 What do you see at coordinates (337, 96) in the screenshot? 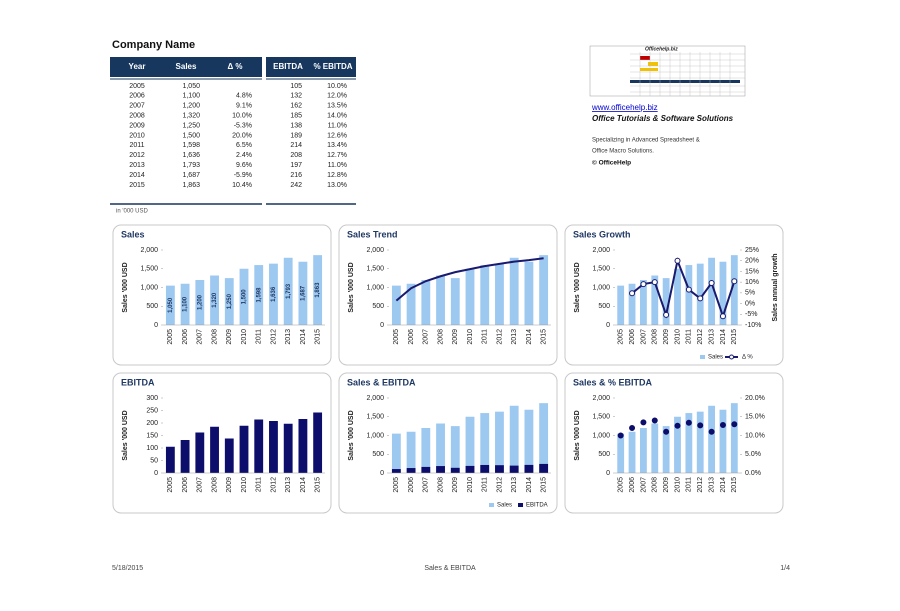
I see `table-cell: 12.0%` at bounding box center [337, 96].